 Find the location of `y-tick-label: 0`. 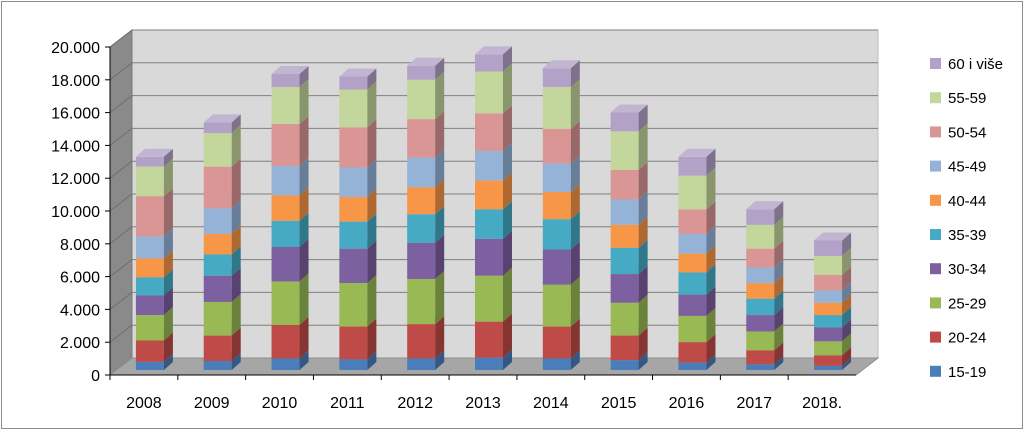

y-tick-label: 0 is located at coordinates (95, 376).